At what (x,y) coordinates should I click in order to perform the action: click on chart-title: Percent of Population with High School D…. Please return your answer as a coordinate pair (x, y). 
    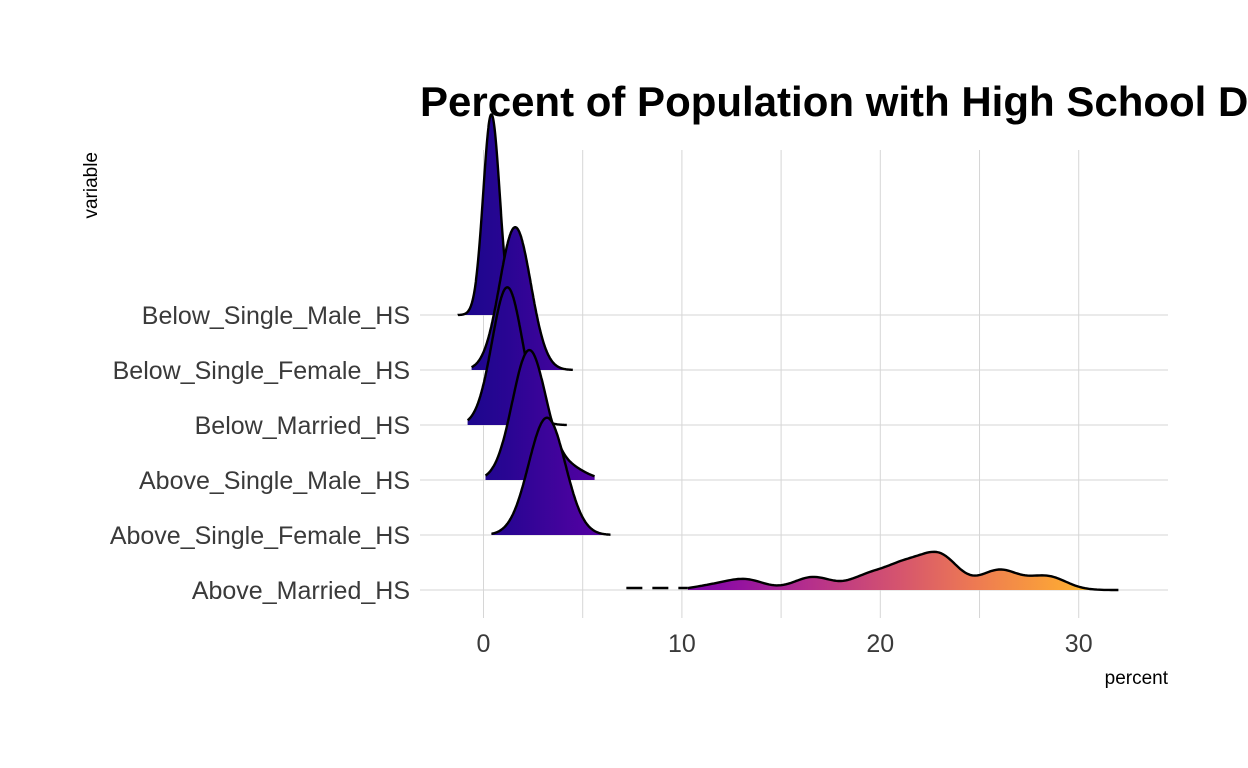
    Looking at the image, I should click on (834, 101).